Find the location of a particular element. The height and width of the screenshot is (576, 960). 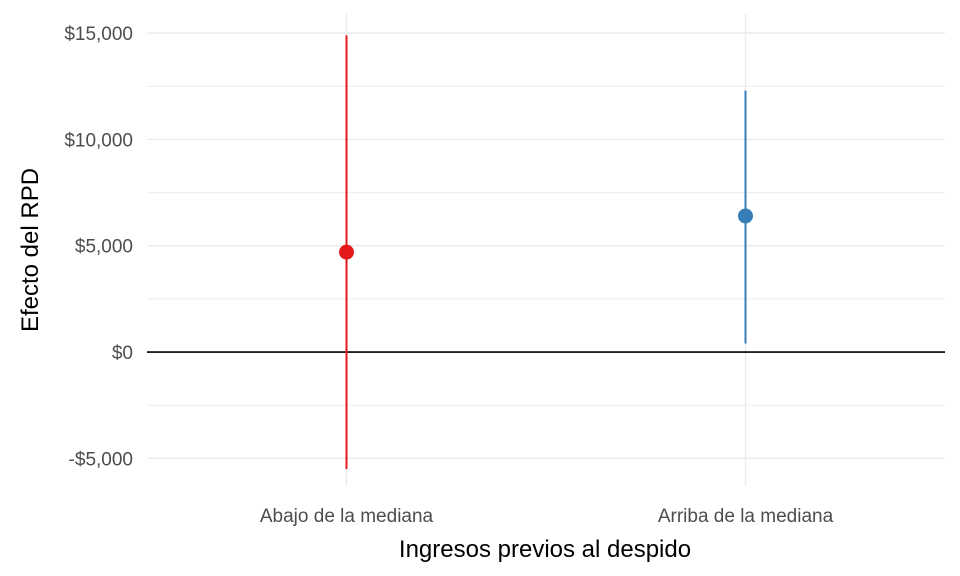

y-tick-label: $10,000 is located at coordinates (98, 140).